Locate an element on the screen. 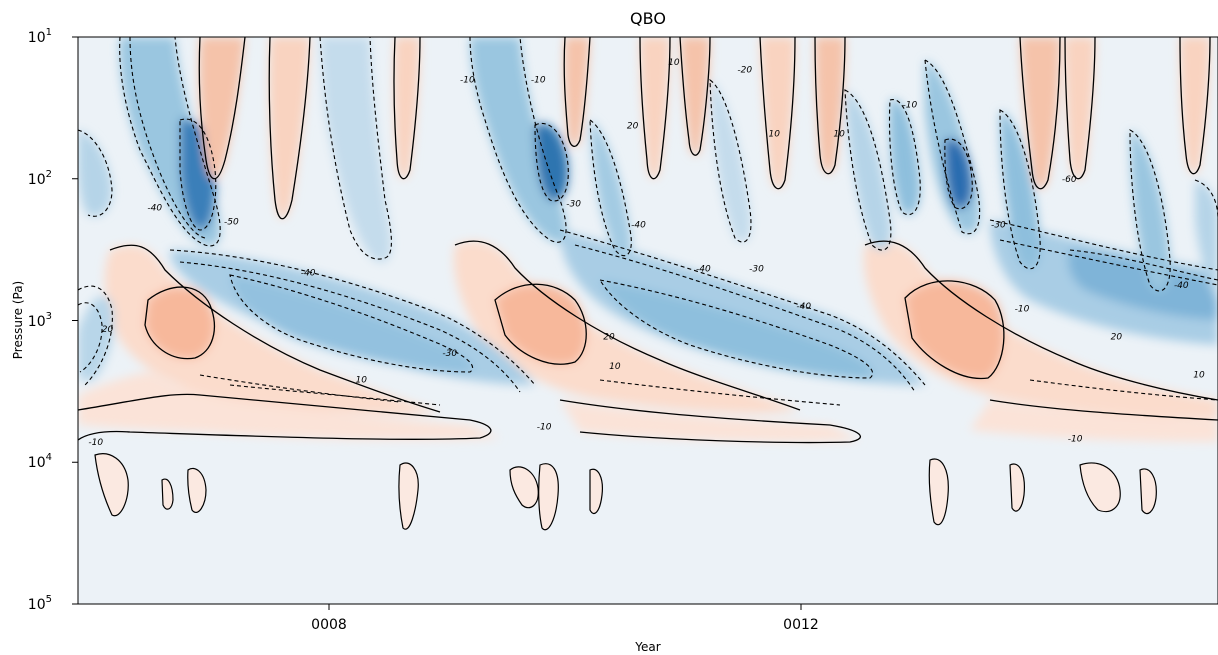 This screenshot has height=655, width=1218. contour-fill-upper-neg-g is located at coordinates (868, 170).